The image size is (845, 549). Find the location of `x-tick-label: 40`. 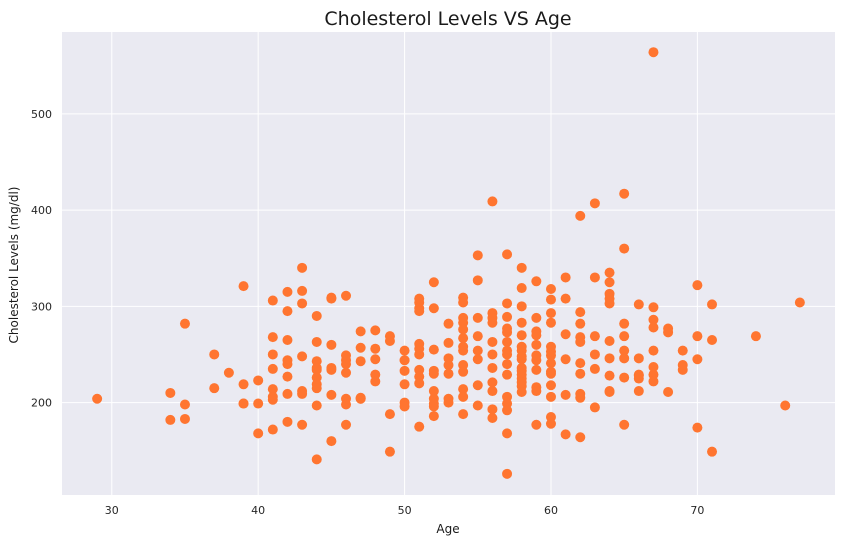

x-tick-label: 40 is located at coordinates (258, 510).